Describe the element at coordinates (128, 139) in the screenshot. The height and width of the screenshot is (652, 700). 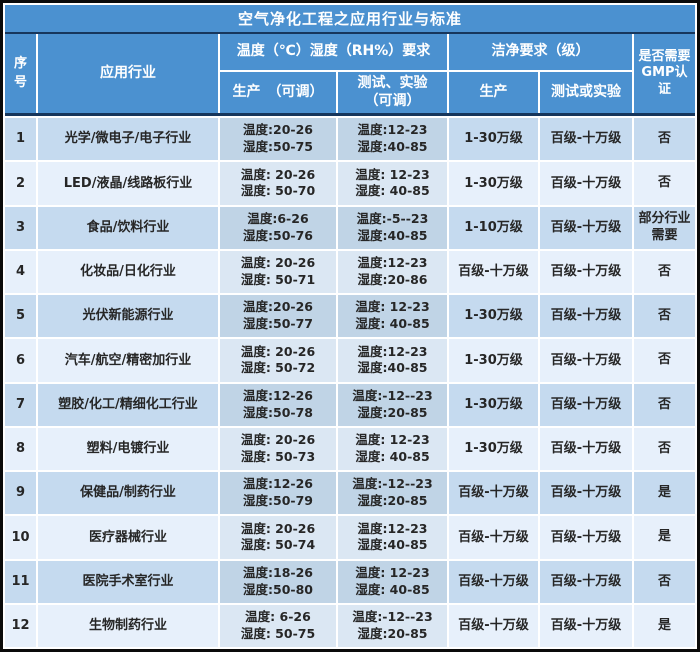
I see `cell-industry: 光学/微电子/电子行业` at that location.